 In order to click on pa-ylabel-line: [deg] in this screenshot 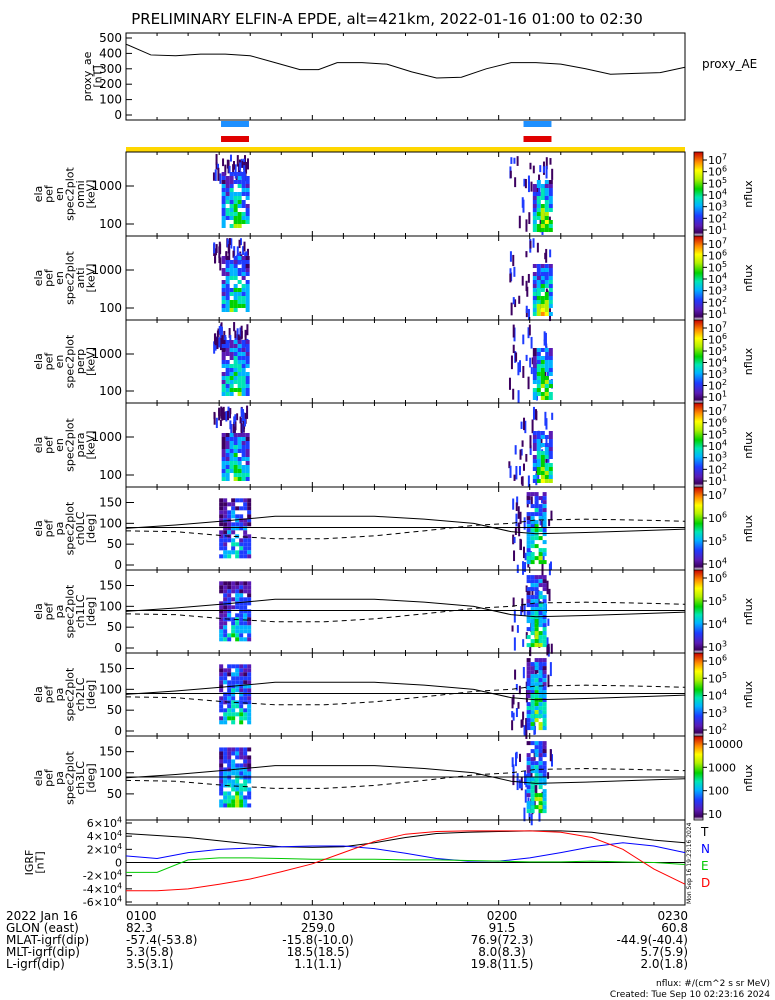, I will do `click(90, 611)`.